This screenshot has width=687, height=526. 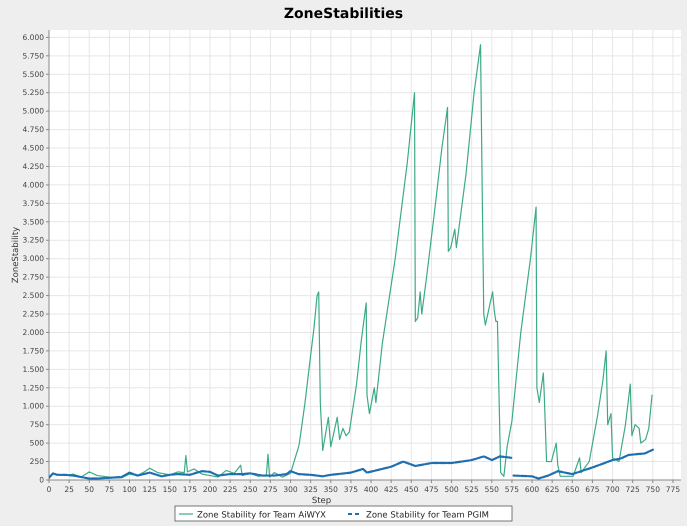 What do you see at coordinates (16, 255) in the screenshot?
I see `y-axis-title: ZoneStability` at bounding box center [16, 255].